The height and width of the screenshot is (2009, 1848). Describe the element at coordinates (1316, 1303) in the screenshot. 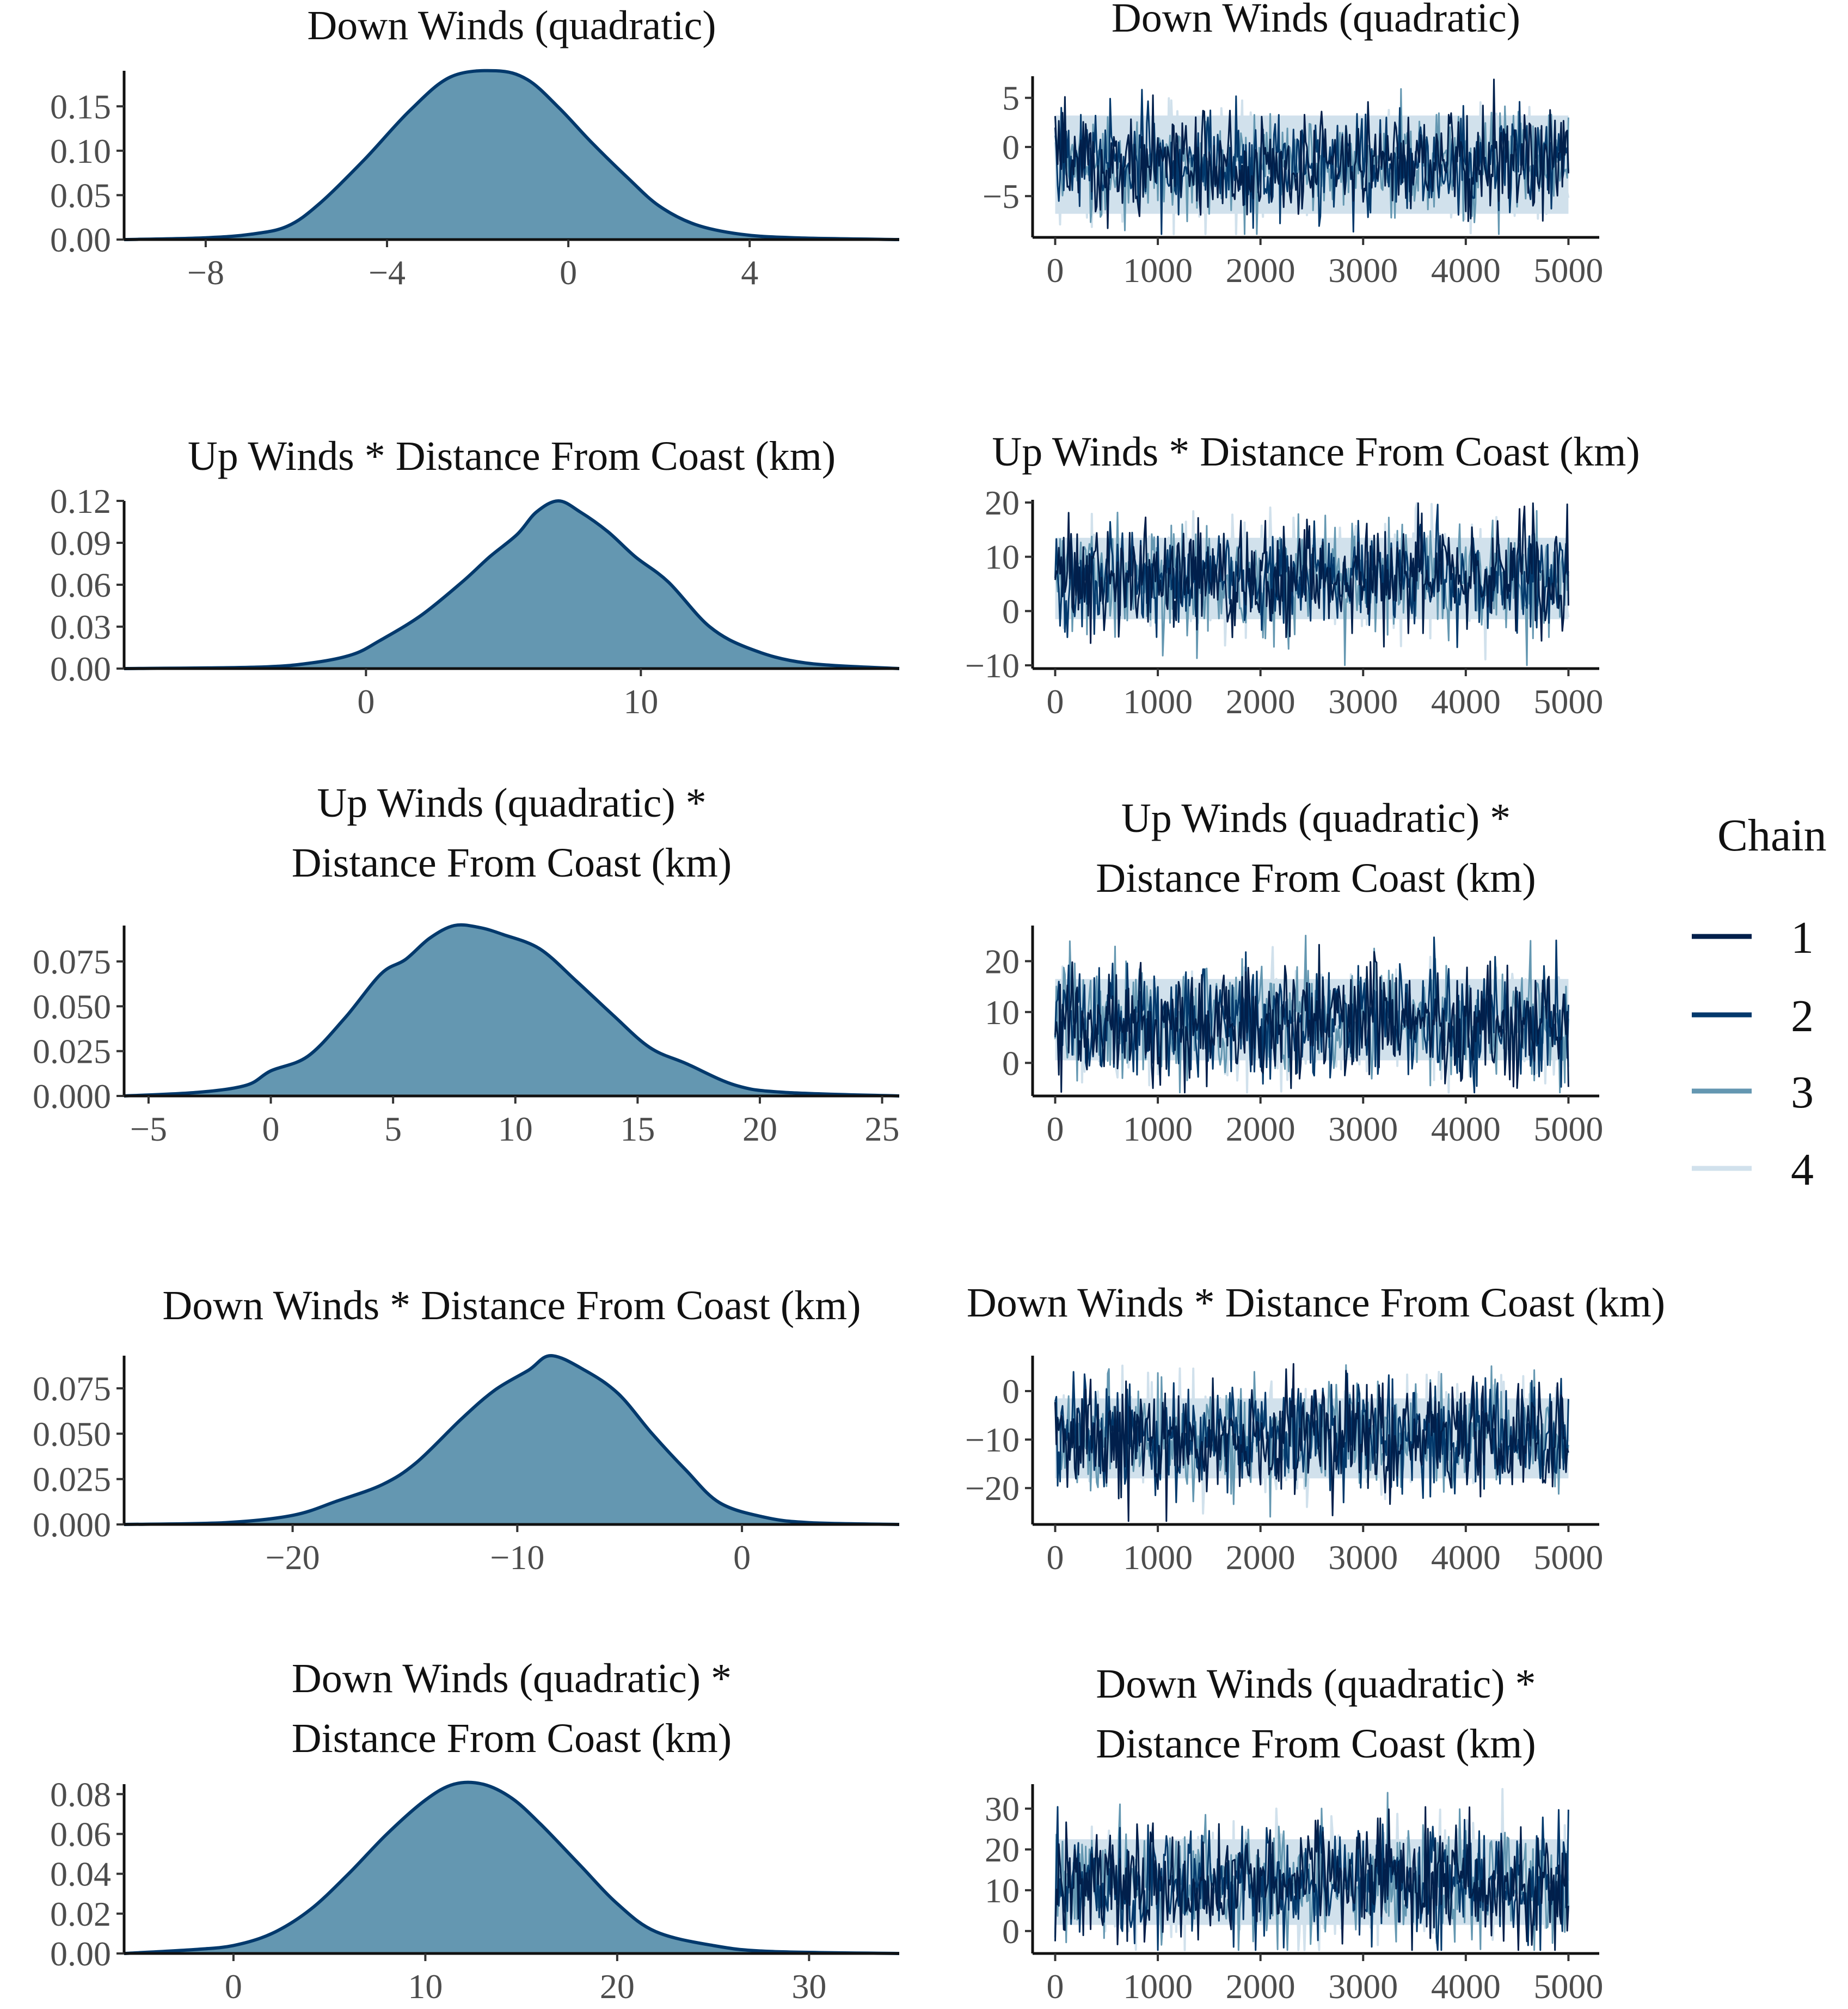

I see `panel-title: Down Winds * Distance From Coast (km)` at that location.